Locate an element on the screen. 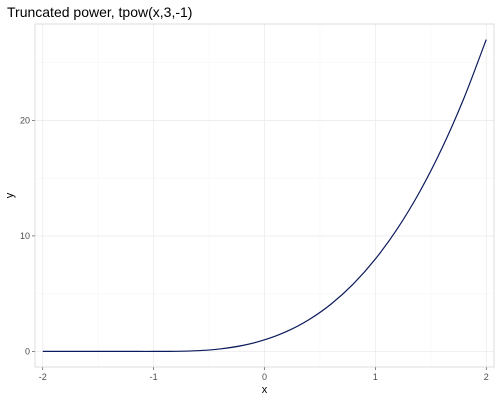 This screenshot has height=400, width=500. y-tick-label: 0 is located at coordinates (27, 351).